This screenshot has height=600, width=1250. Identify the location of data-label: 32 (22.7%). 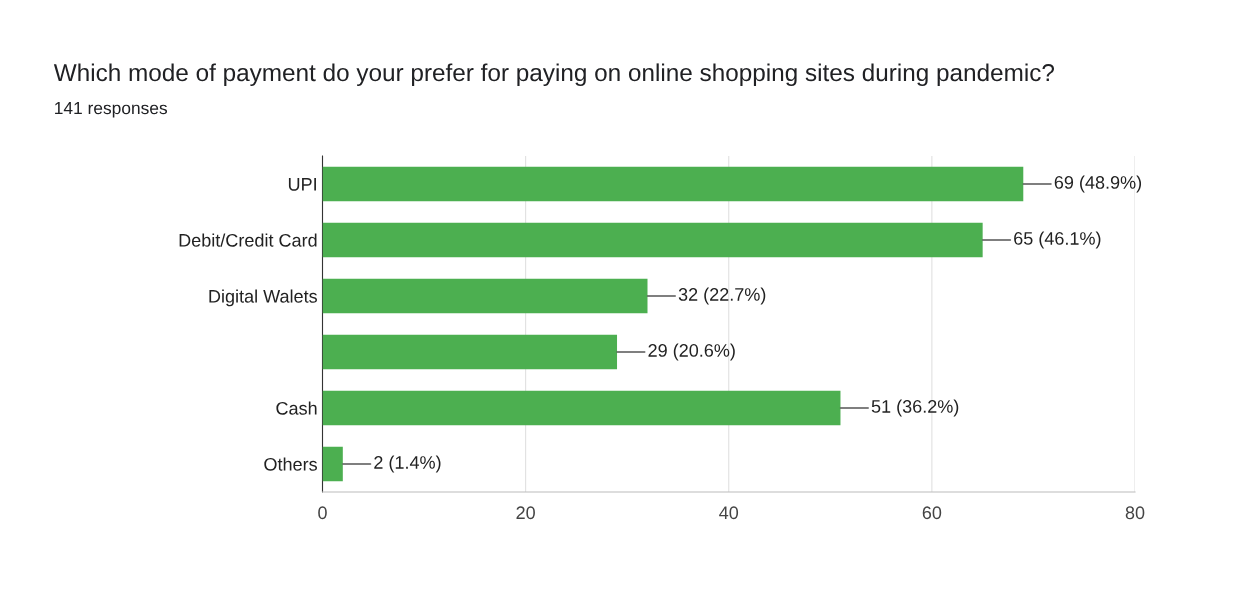
(722, 296).